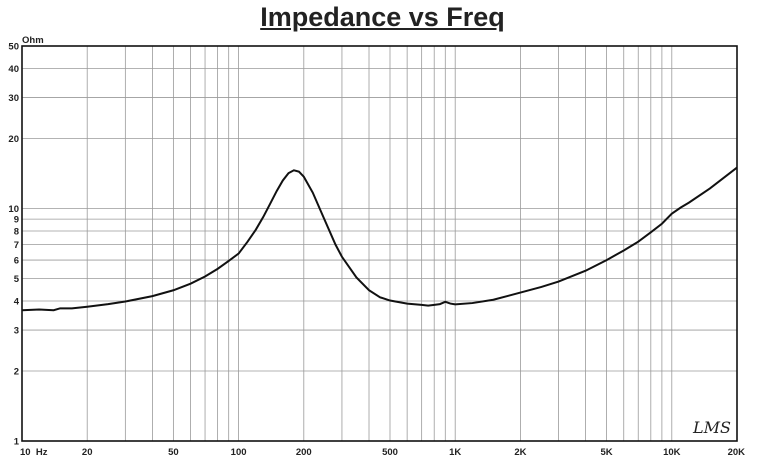  What do you see at coordinates (16, 220) in the screenshot?
I see `y-tick-label: 9` at bounding box center [16, 220].